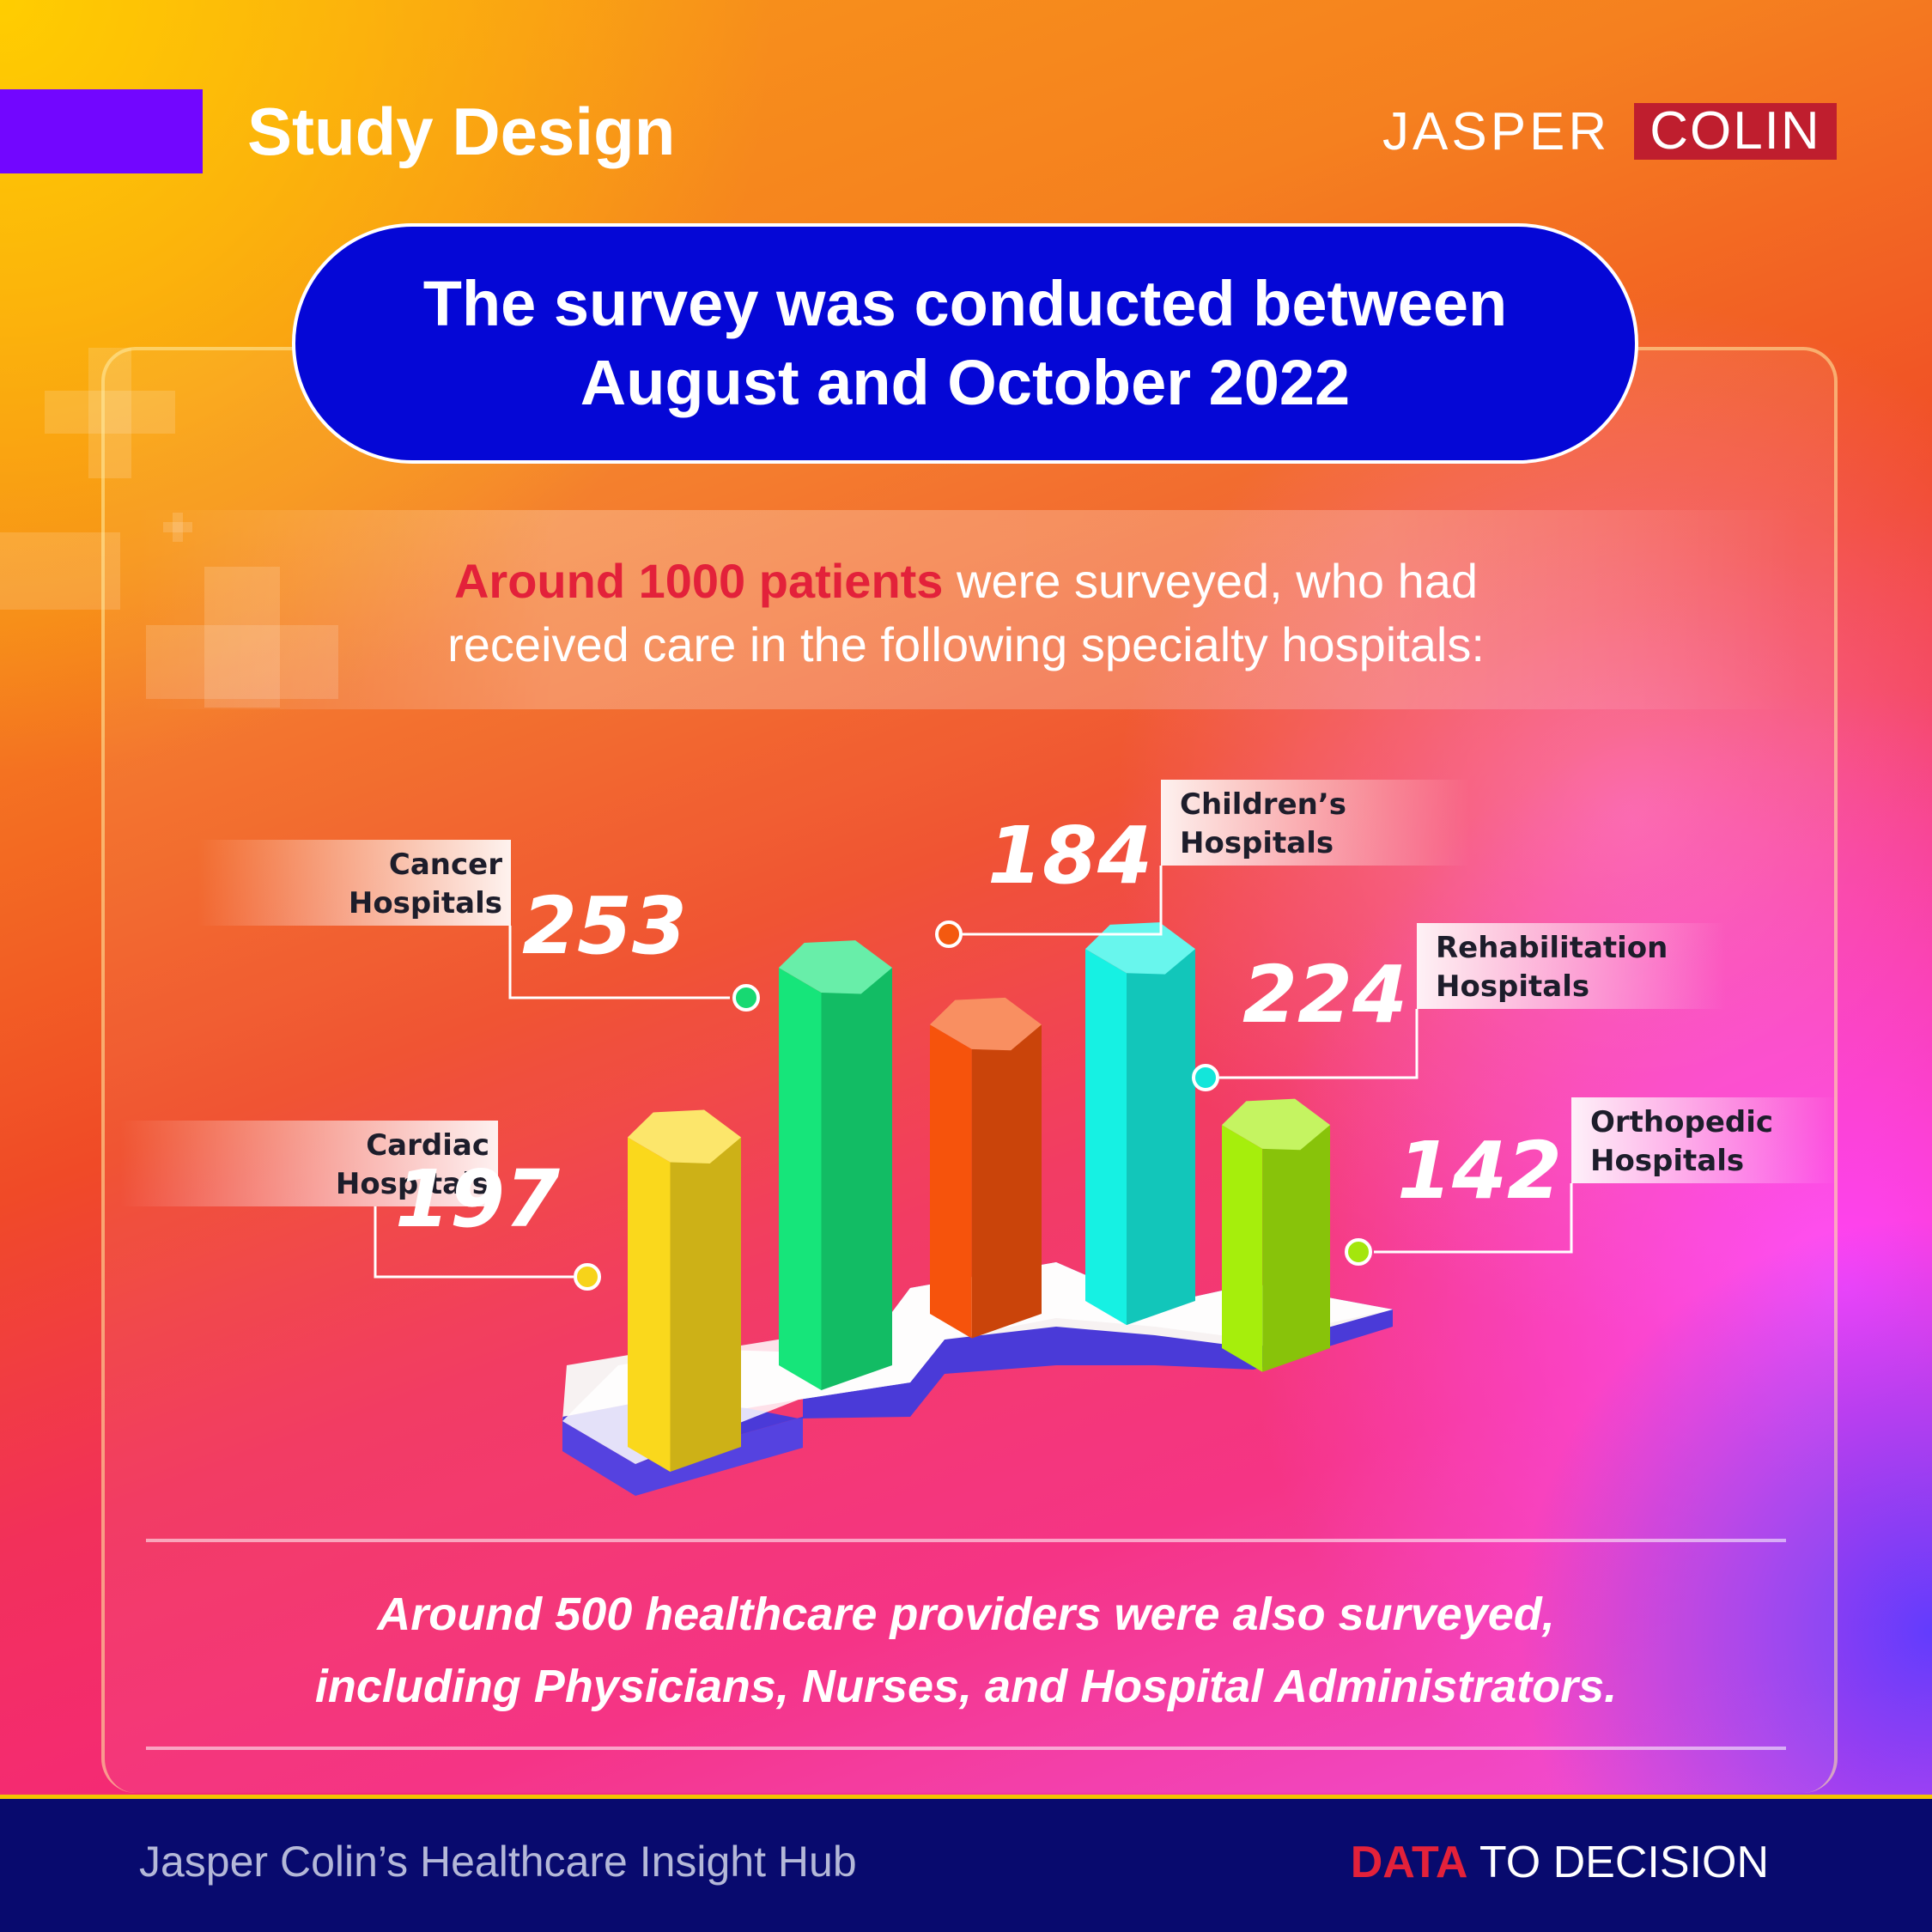  I want to click on divider-top, so click(966, 1540).